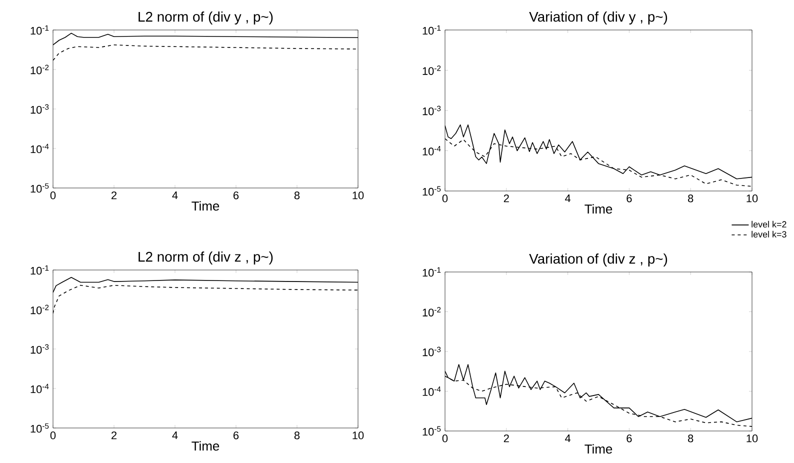  Describe the element at coordinates (769, 234) in the screenshot. I see `legend-label: level k=3` at that location.